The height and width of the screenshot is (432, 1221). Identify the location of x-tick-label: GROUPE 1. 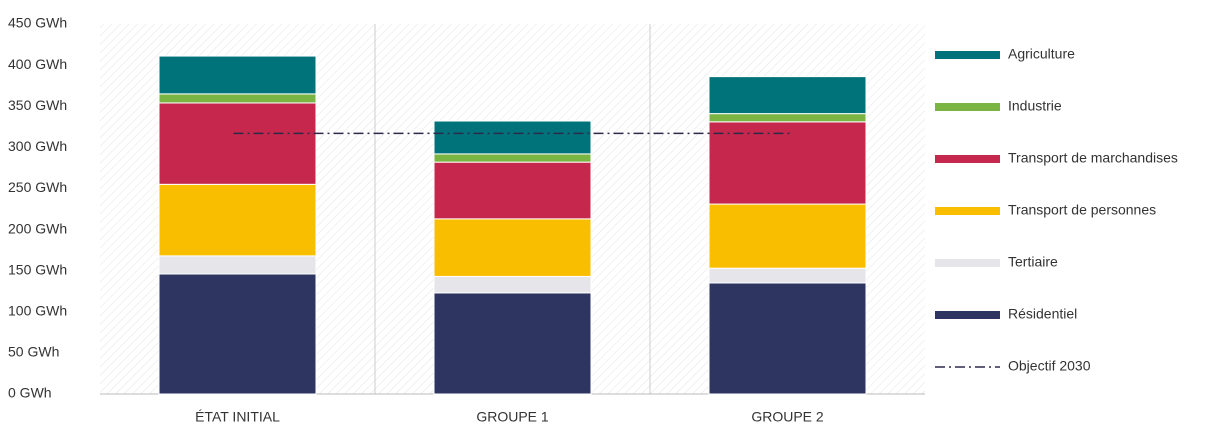
(512, 417).